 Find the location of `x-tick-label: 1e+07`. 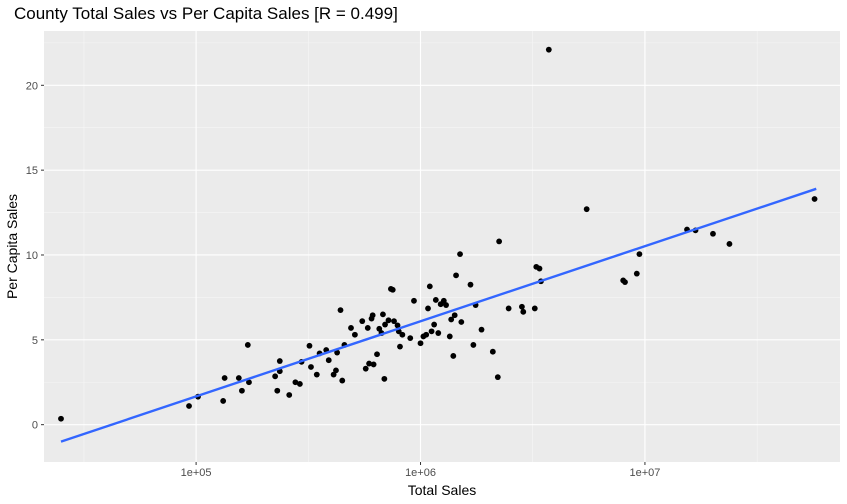

x-tick-label: 1e+07 is located at coordinates (644, 473).